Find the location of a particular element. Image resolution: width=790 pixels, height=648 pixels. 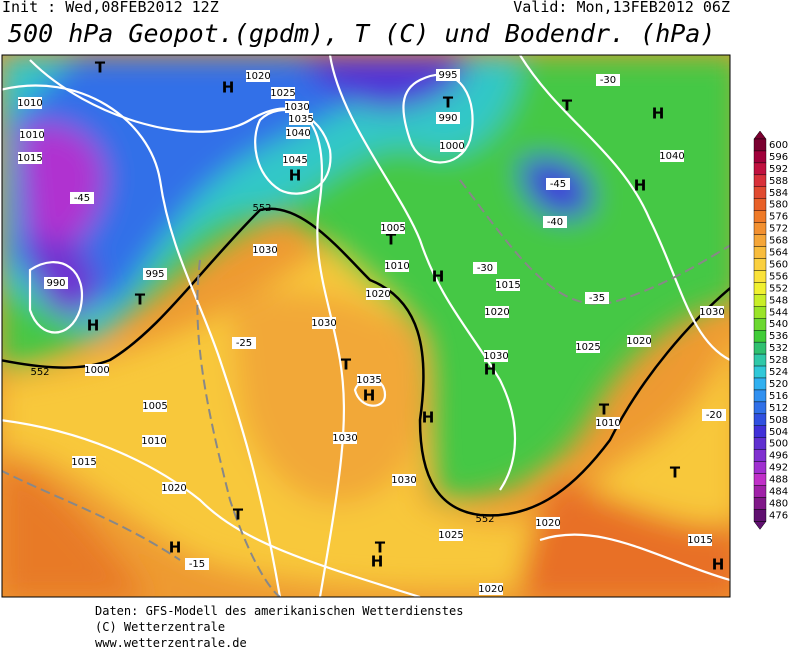

colorbar-label: 516 is located at coordinates (778, 396).